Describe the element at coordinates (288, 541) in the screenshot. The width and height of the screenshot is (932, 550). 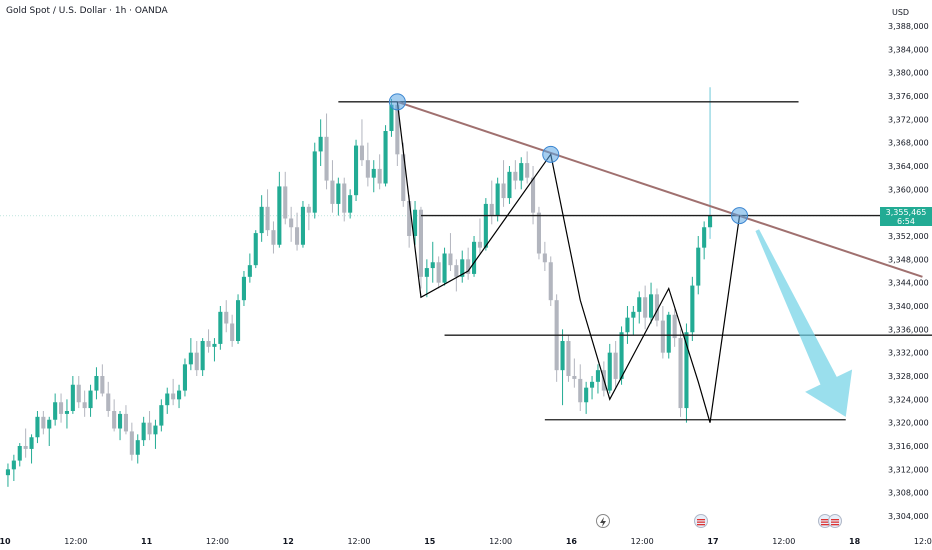
I see `x-tick-label: 12` at that location.